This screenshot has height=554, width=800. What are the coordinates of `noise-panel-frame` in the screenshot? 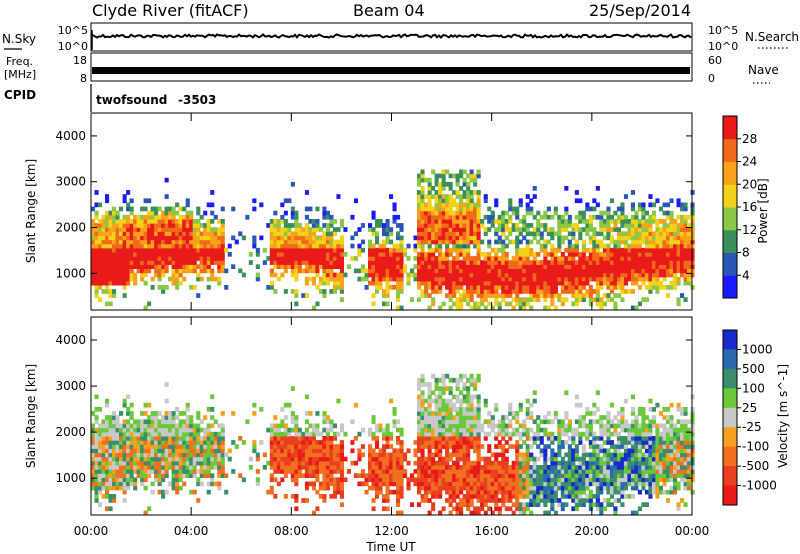 It's located at (391, 37).